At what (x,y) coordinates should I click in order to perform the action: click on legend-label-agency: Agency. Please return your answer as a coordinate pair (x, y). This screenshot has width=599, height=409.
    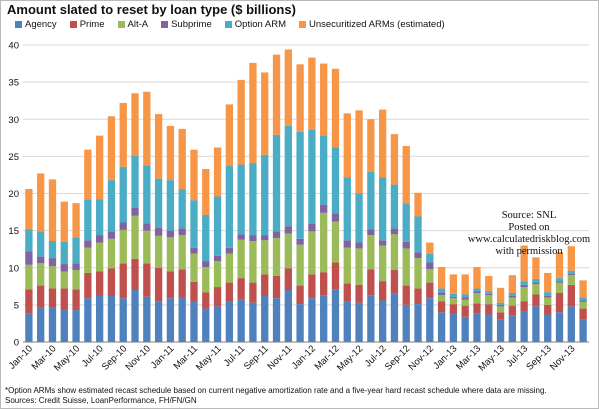
    Looking at the image, I should click on (41, 24).